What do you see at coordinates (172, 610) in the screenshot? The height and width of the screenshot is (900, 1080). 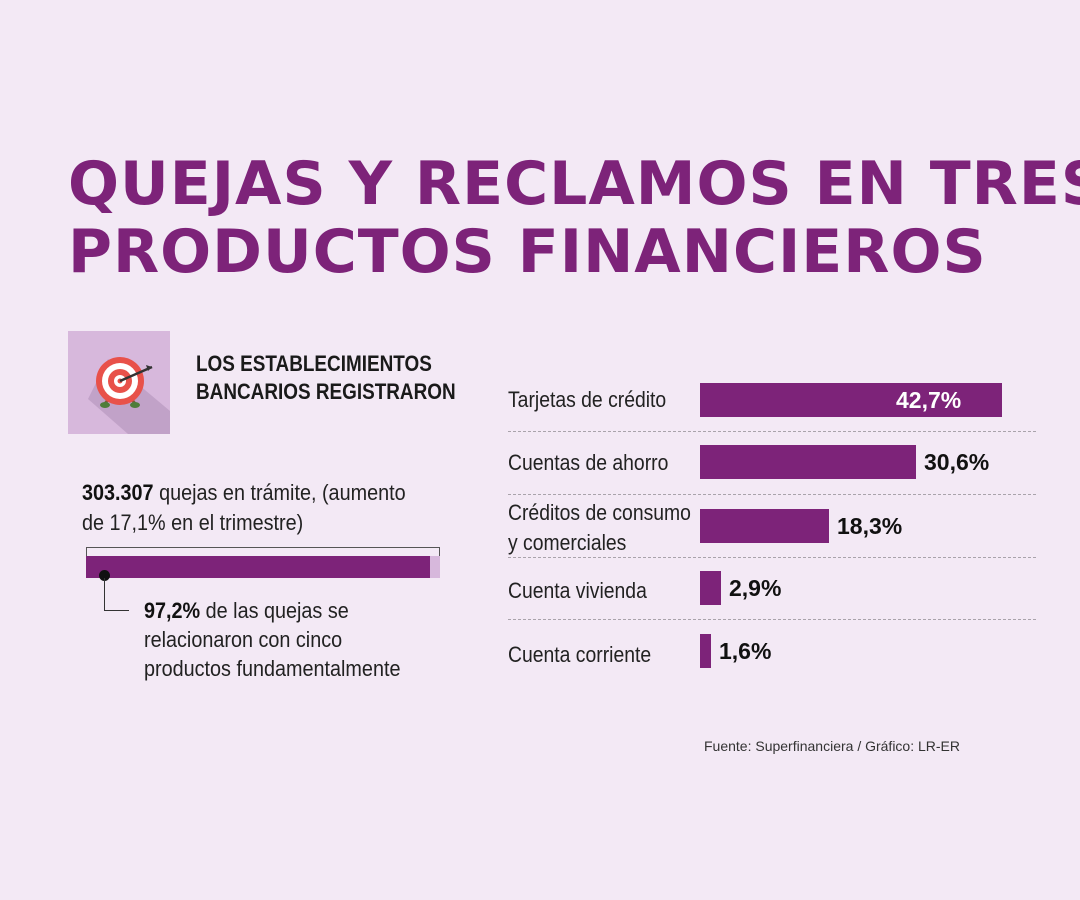 I see `note-value: 97,2%` at bounding box center [172, 610].